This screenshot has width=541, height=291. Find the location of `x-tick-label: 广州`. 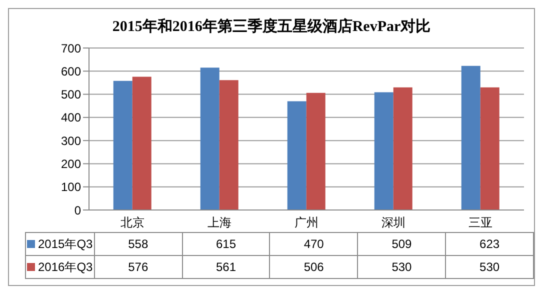

x-tick-label: 广州 is located at coordinates (306, 223).